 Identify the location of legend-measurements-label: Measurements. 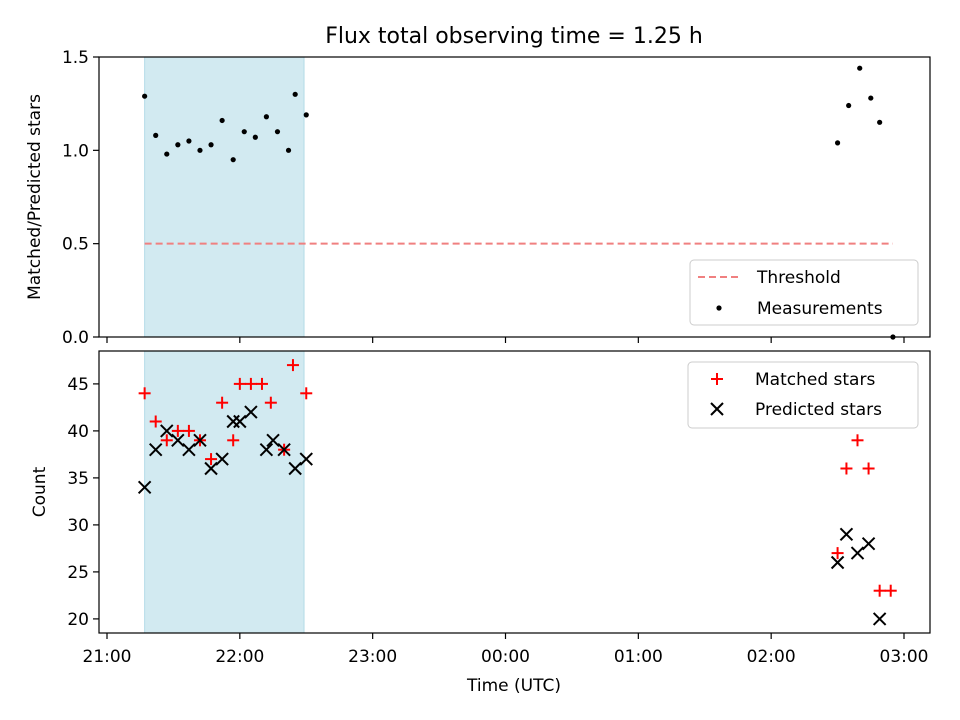
(820, 309).